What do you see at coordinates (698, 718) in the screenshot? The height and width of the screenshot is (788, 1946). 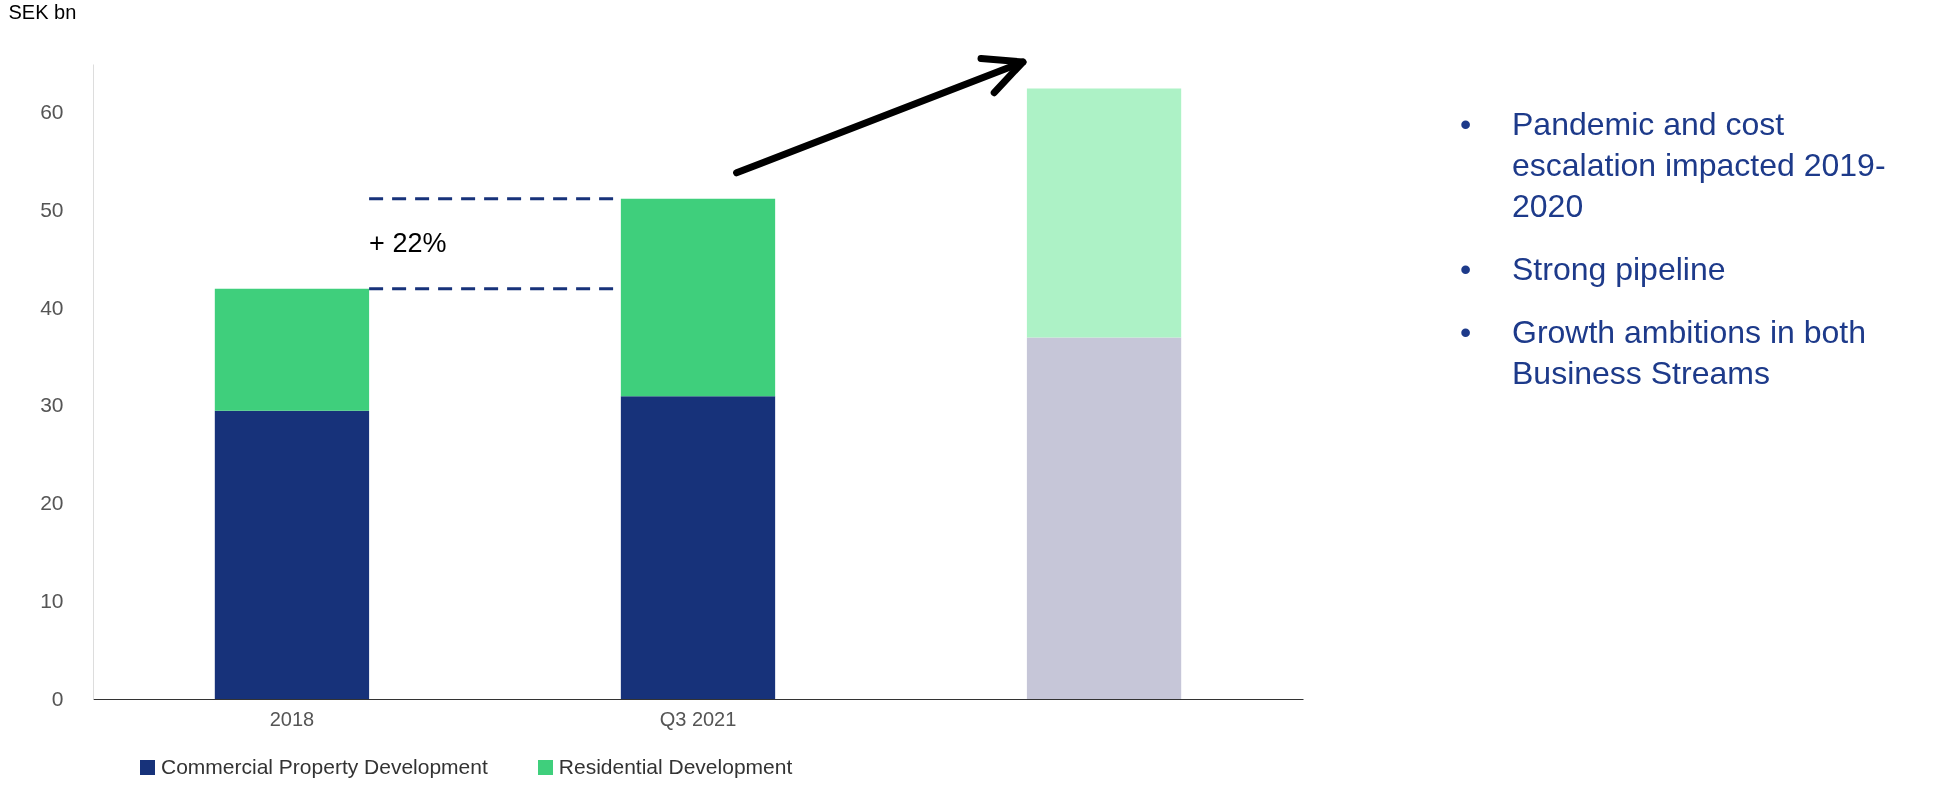 I see `x-tick-label: Q3 2021` at bounding box center [698, 718].